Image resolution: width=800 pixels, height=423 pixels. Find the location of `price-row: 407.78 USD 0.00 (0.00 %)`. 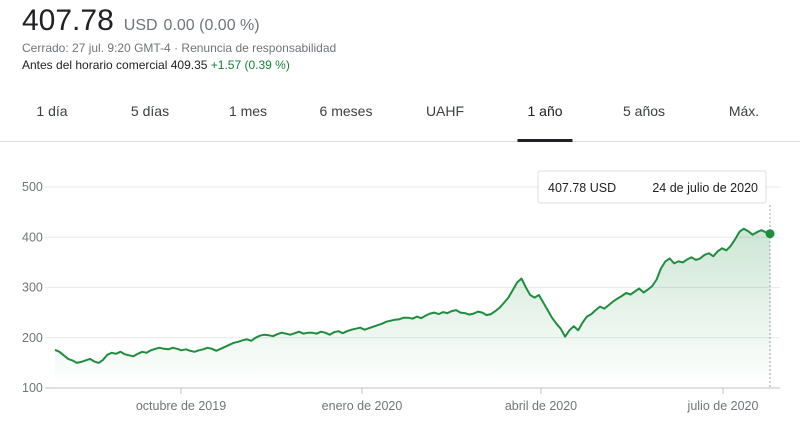

price-row: 407.78 USD 0.00 (0.00 %) is located at coordinates (179, 21).